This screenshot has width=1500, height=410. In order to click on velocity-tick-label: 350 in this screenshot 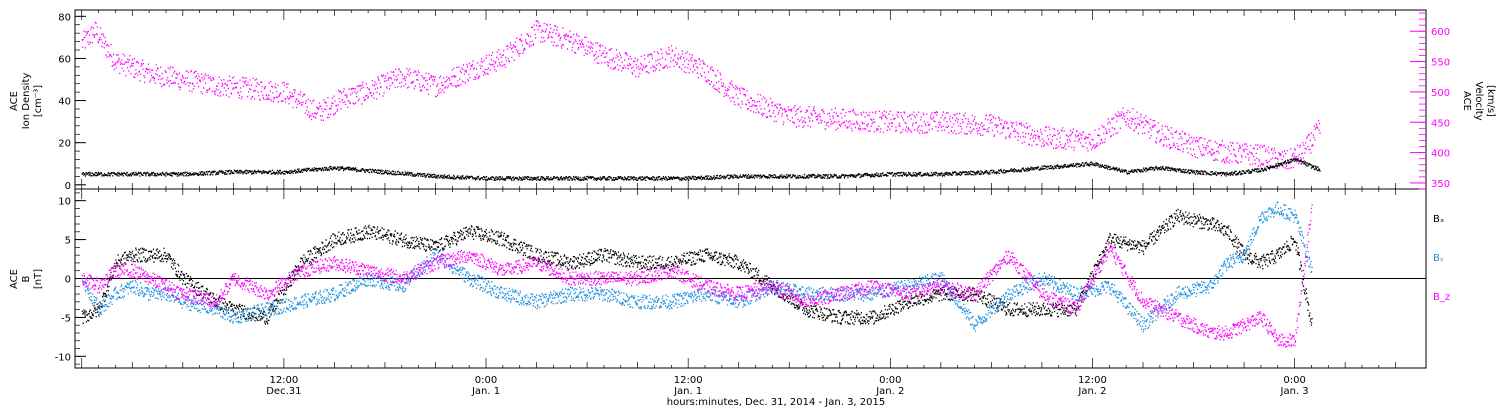, I will do `click(1440, 184)`.